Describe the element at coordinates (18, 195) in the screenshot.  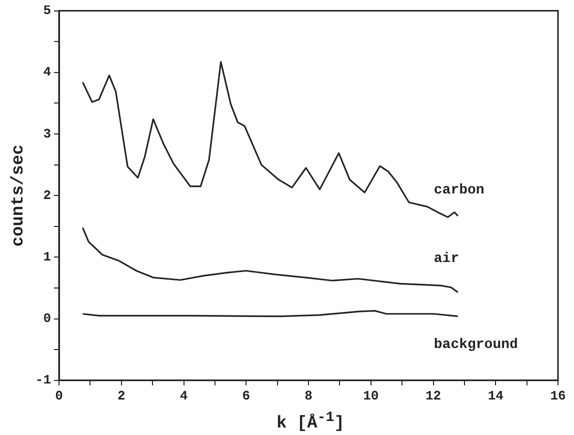
I see `y-axis-title: counts/sec` at that location.